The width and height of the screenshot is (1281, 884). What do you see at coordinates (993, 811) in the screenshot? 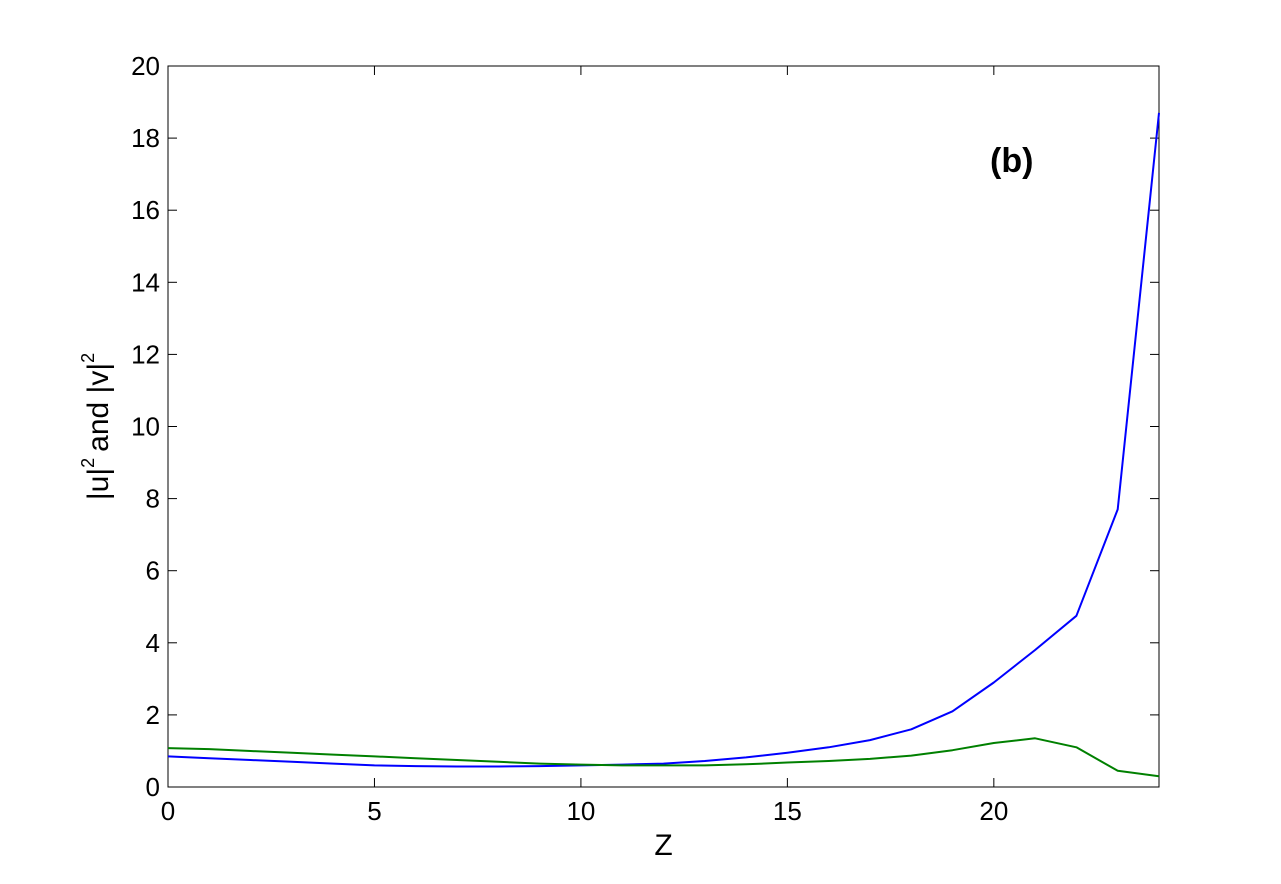
I see `x-tick-label: 20` at bounding box center [993, 811].